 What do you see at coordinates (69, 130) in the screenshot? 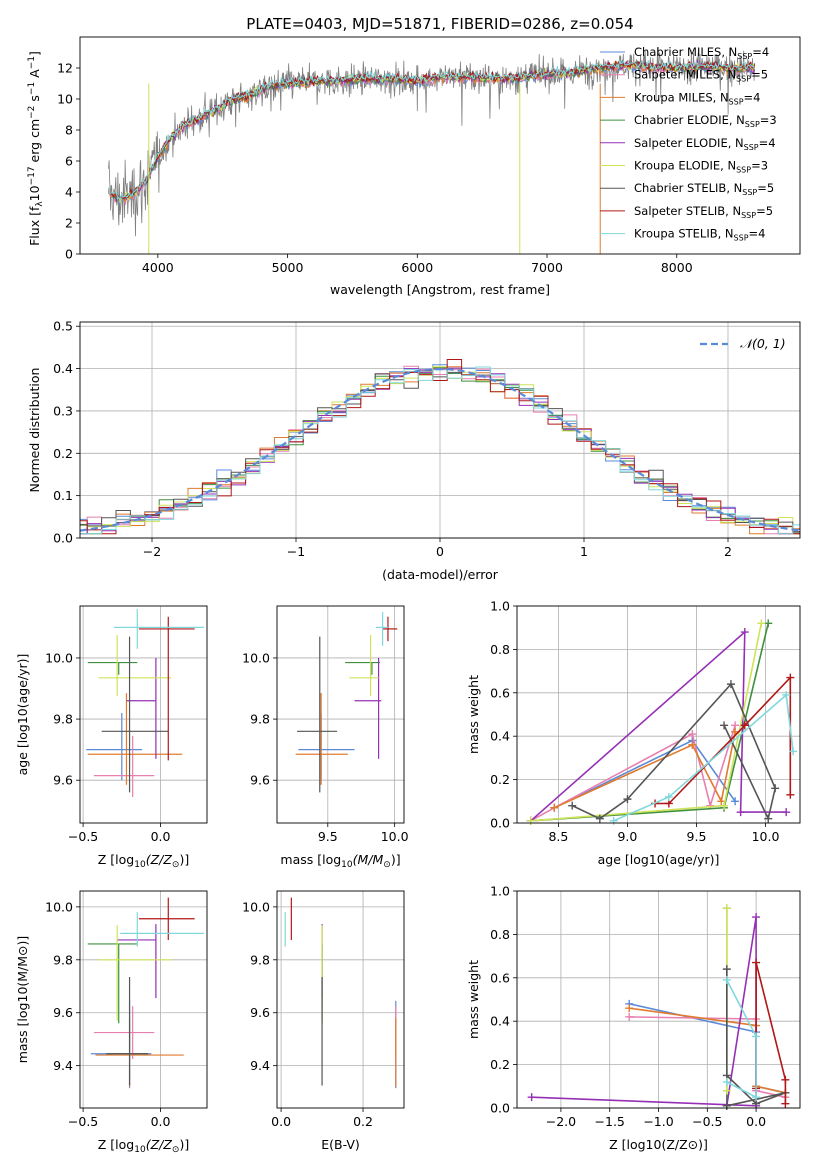
I see `y-tick-label: 8` at bounding box center [69, 130].